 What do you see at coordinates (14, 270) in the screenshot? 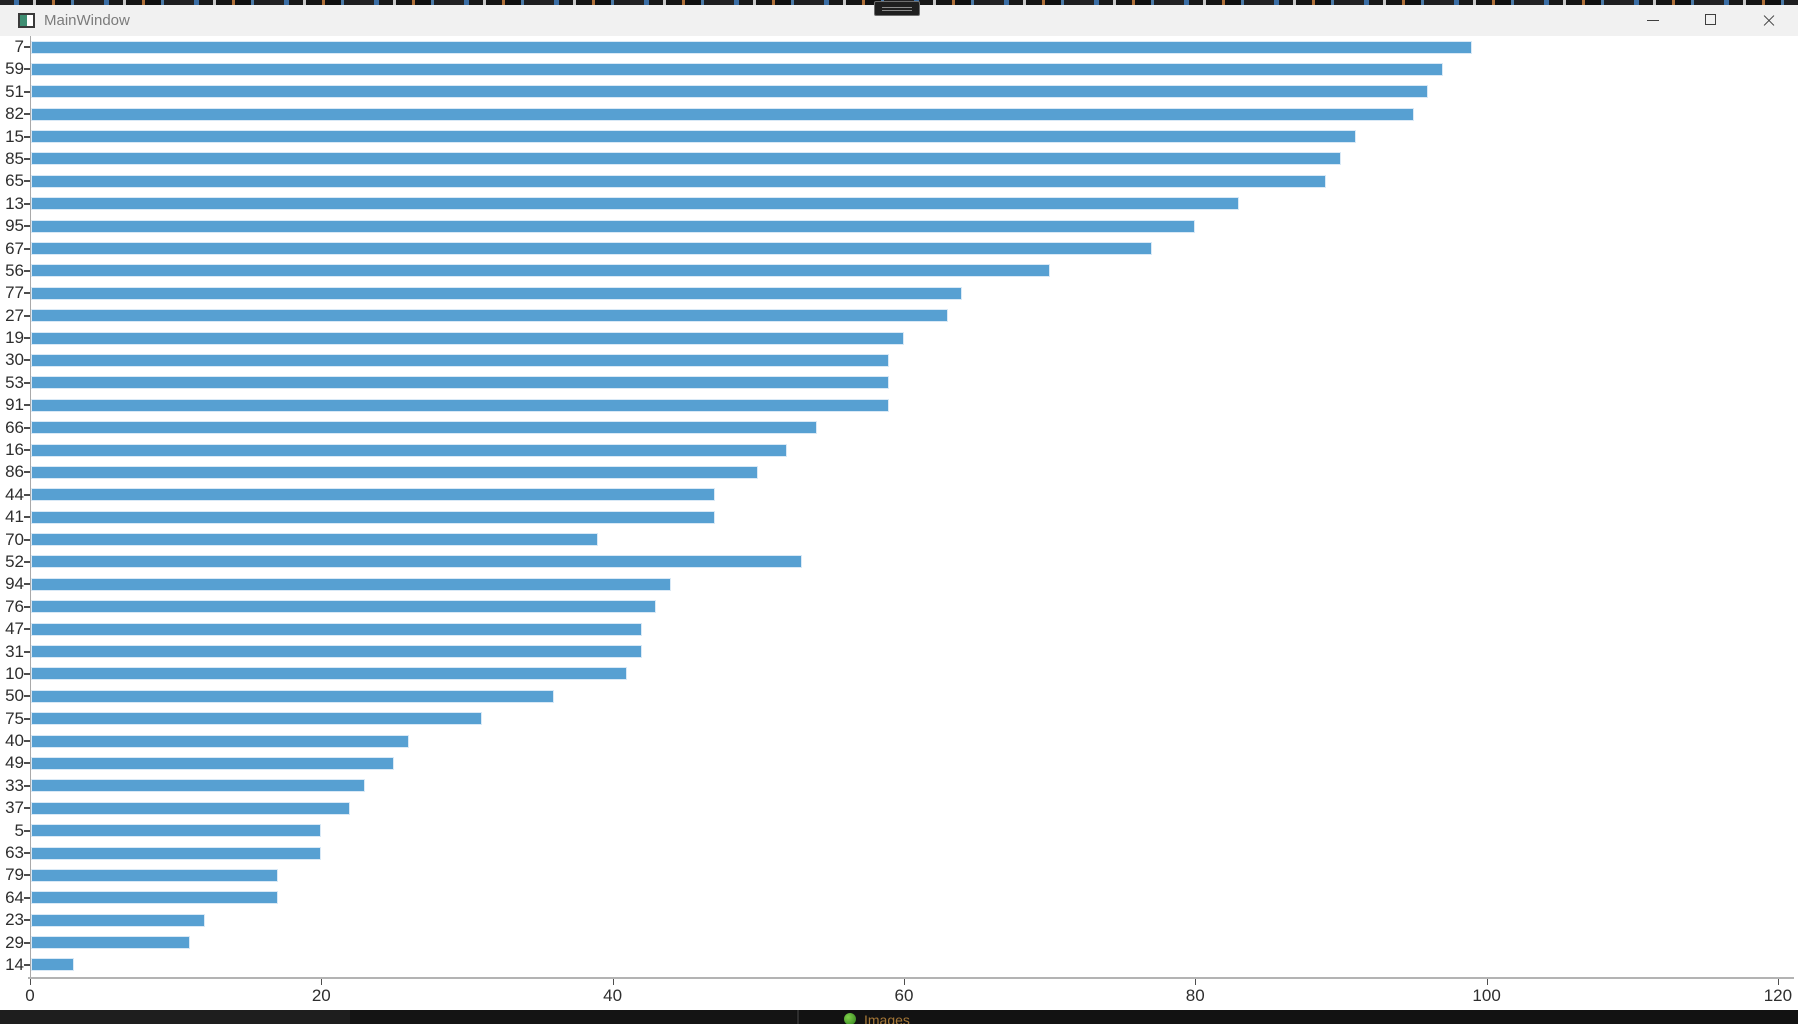
I see `y-tick-label: 56` at bounding box center [14, 270].